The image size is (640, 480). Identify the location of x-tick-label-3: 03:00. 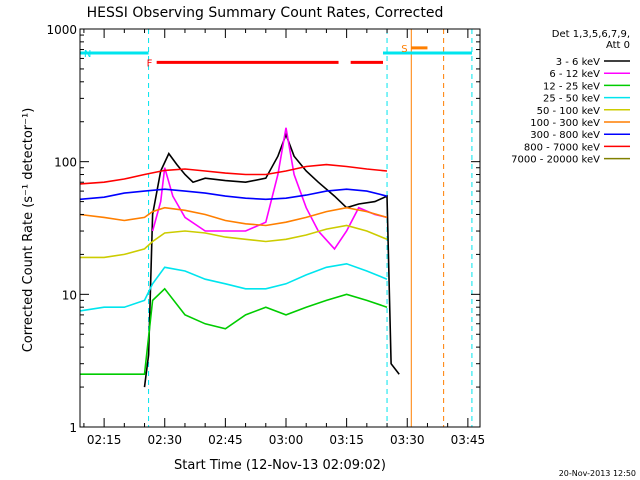
(286, 440).